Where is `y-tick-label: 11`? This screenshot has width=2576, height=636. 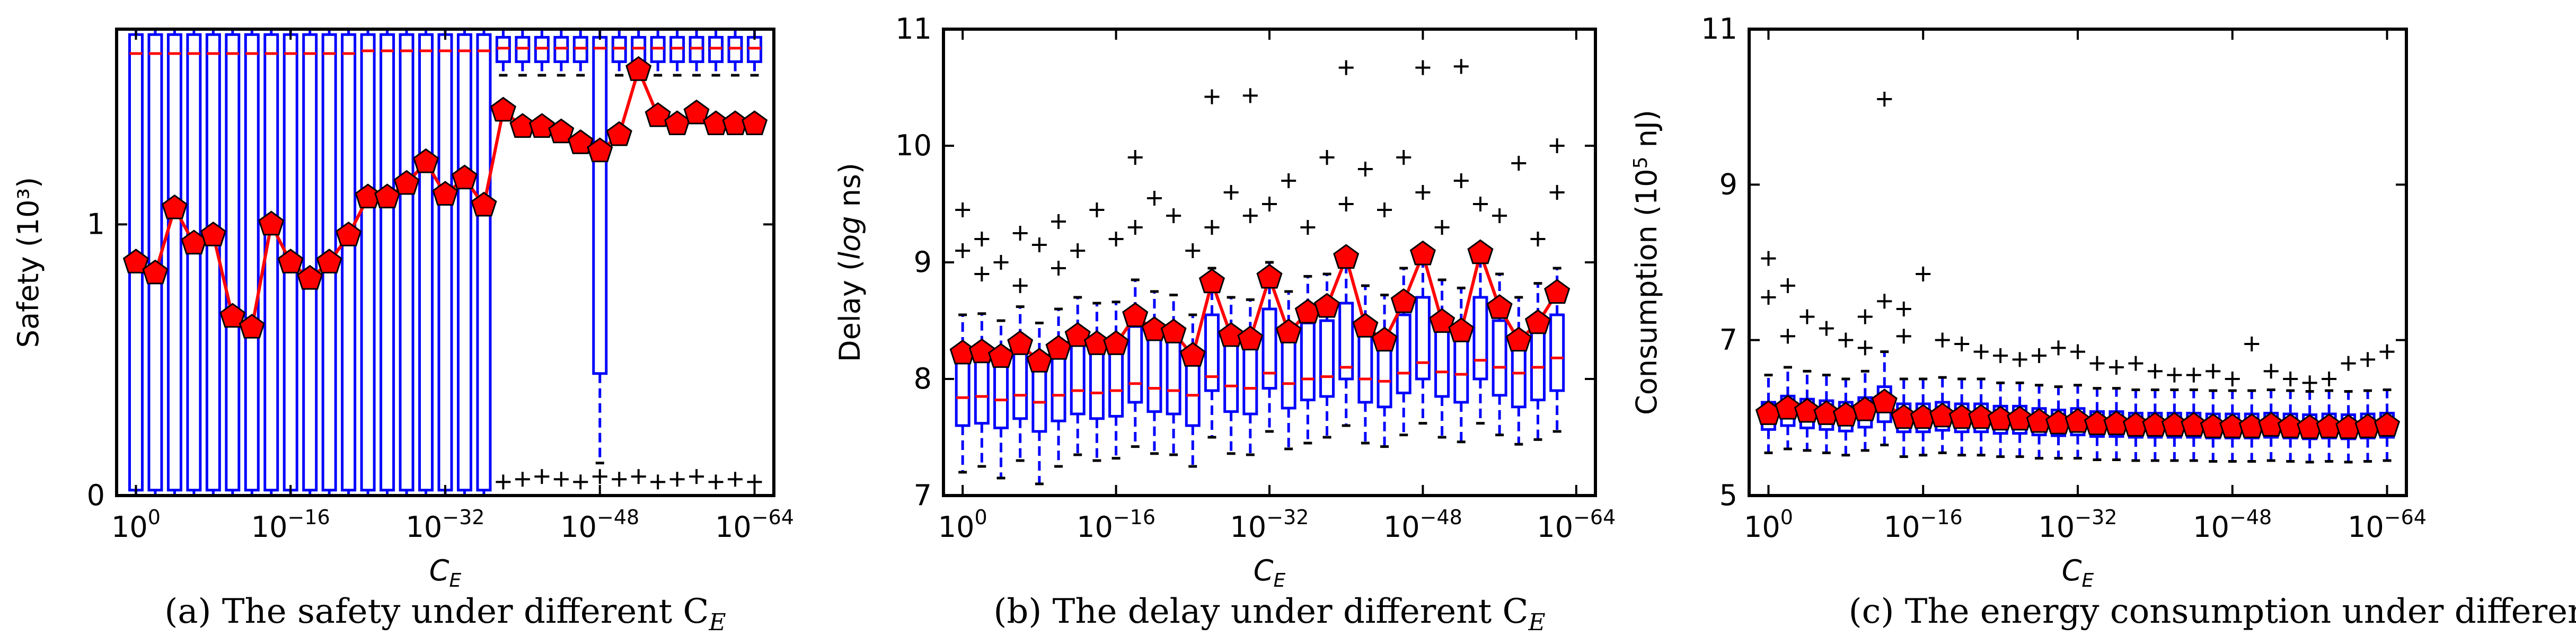 y-tick-label: 11 is located at coordinates (913, 29).